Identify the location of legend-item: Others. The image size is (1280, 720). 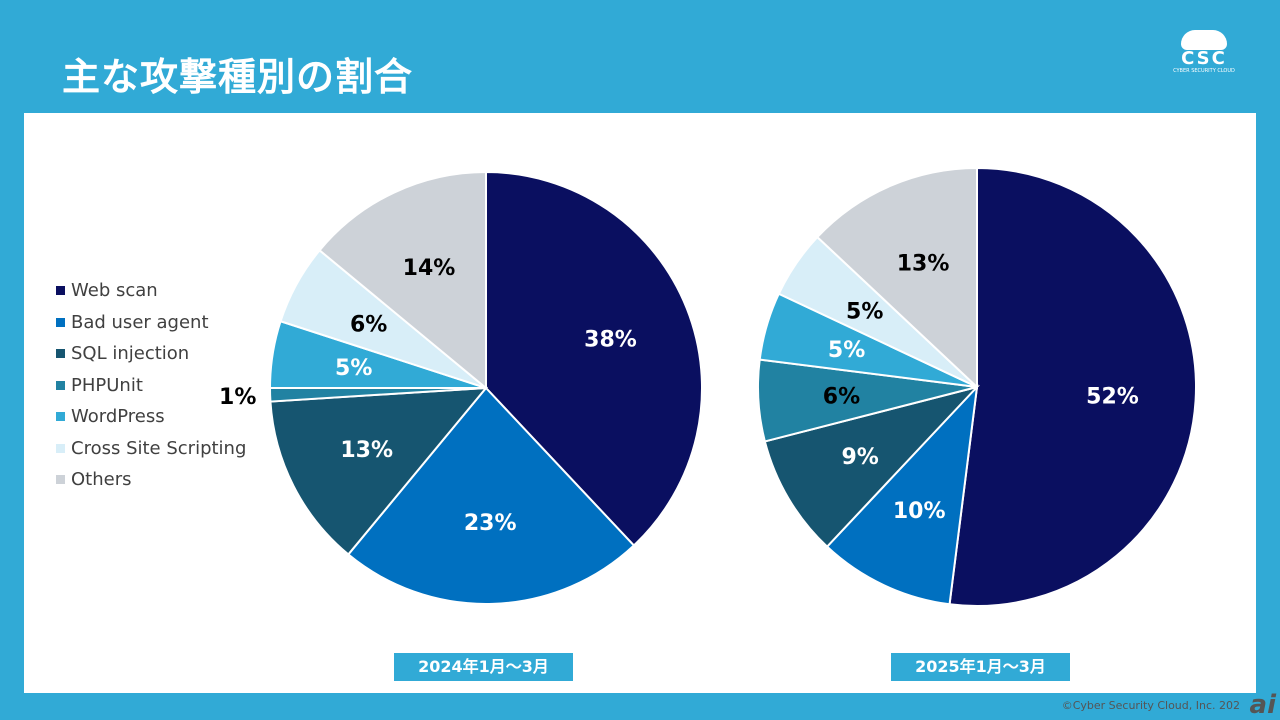
(151, 480).